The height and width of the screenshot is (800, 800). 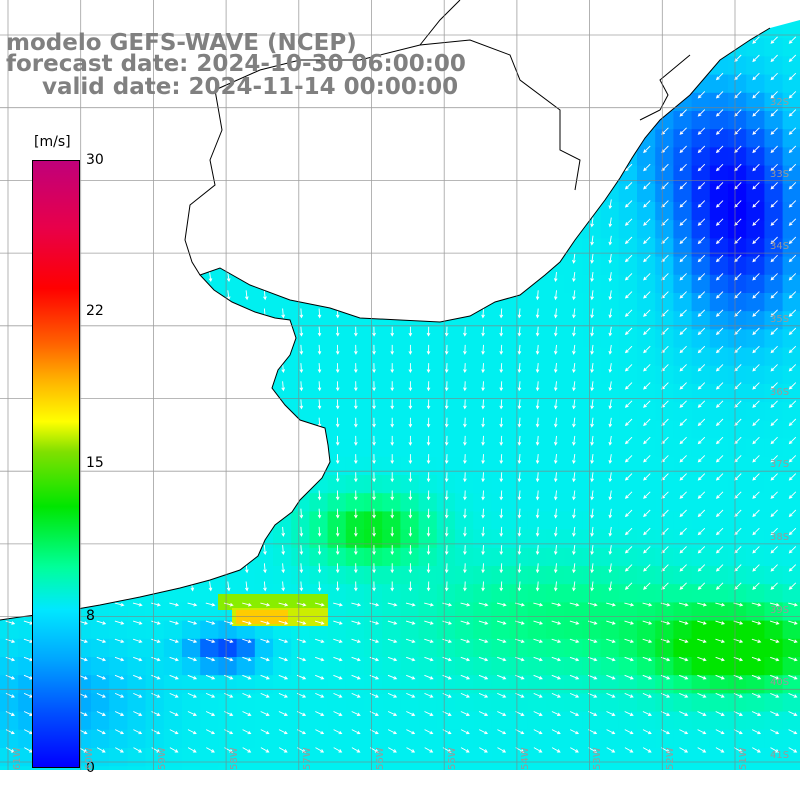 What do you see at coordinates (307, 758) in the screenshot?
I see `lon-label: 57W` at bounding box center [307, 758].